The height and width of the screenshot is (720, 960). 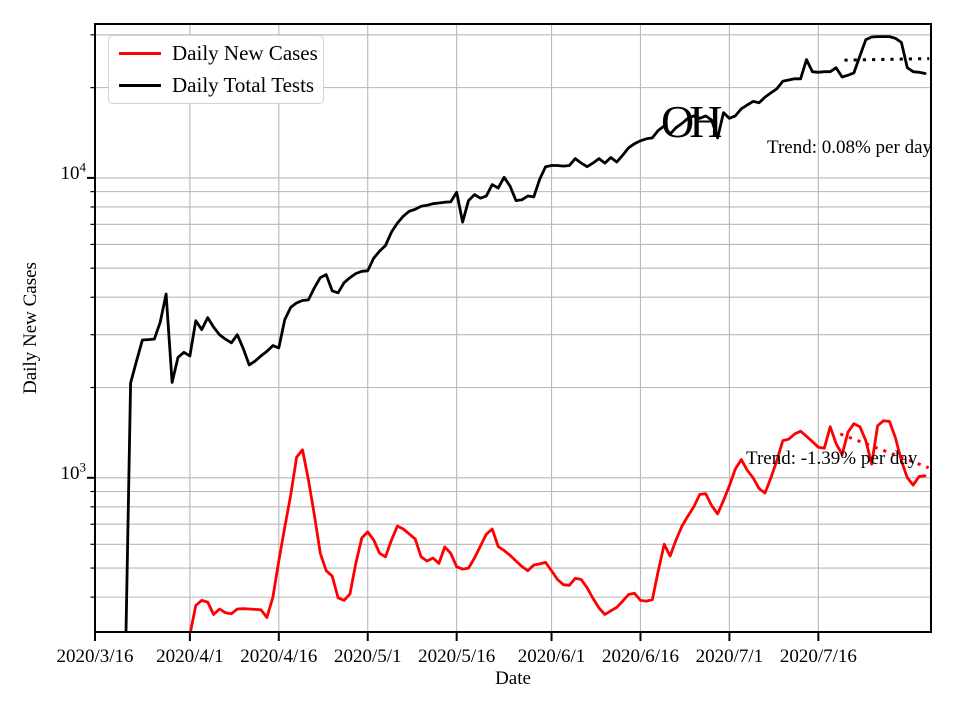 I want to click on red-line-swatch, so click(x=140, y=53).